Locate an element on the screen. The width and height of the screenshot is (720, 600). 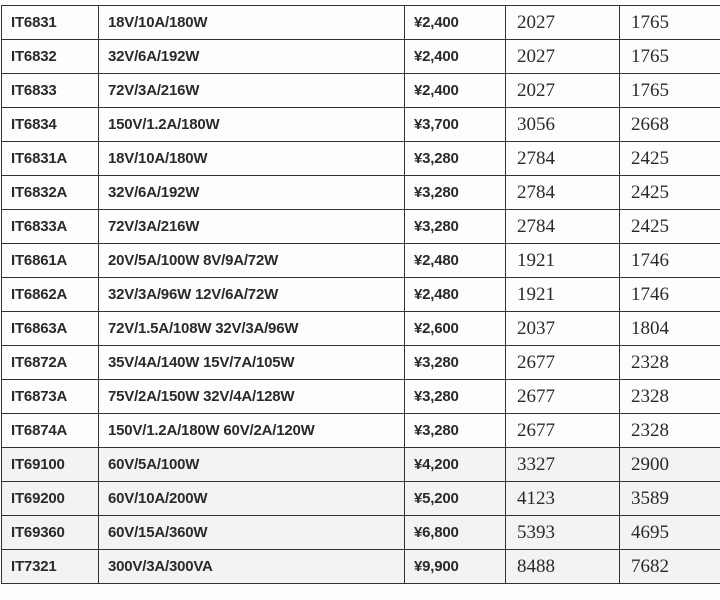
model-cell: IT6834 is located at coordinates (50, 124).